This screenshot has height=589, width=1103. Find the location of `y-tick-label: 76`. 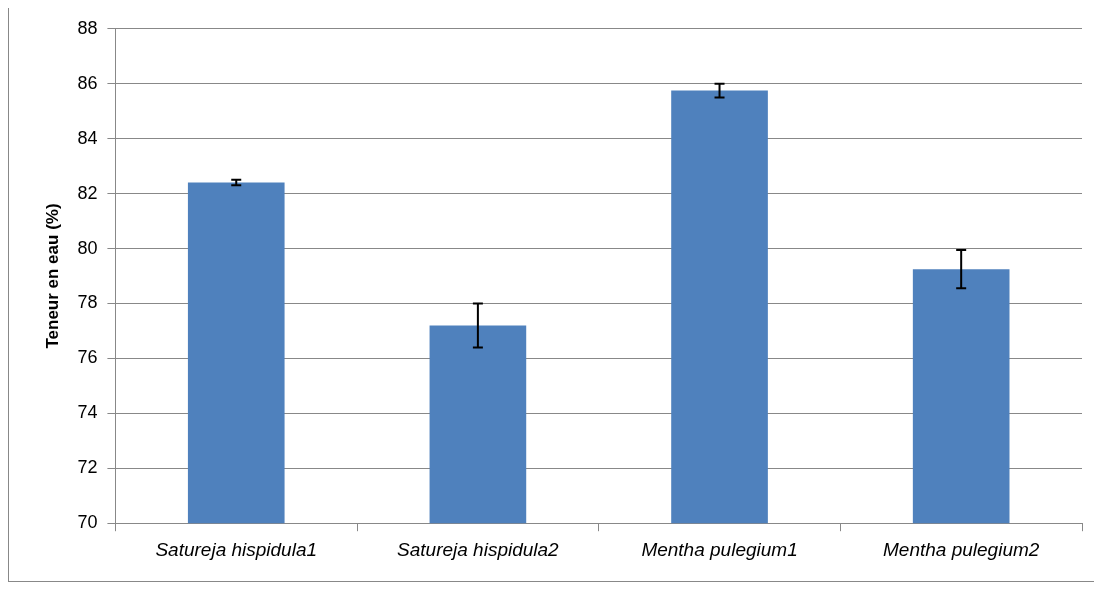

y-tick-label: 76 is located at coordinates (87, 357).